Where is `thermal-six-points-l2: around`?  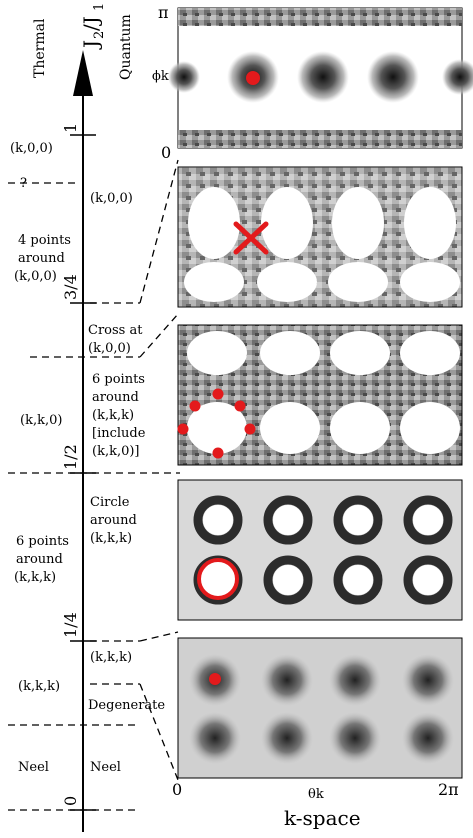
thermal-six-points-l2: around is located at coordinates (39, 559).